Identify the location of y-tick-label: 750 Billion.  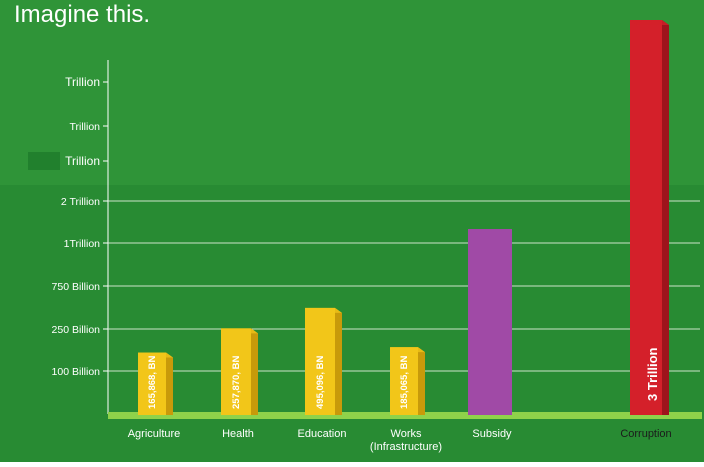
(76, 287).